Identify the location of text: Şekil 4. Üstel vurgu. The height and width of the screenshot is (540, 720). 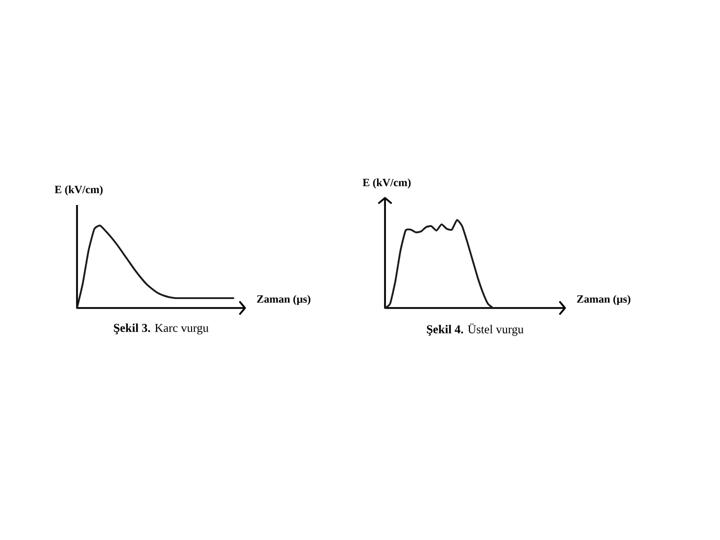
(475, 330).